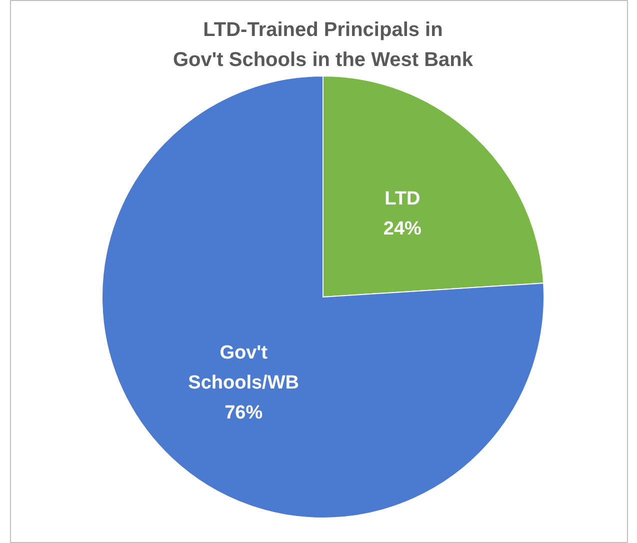 This screenshot has width=637, height=543. What do you see at coordinates (402, 229) in the screenshot?
I see `data-label: 24%` at bounding box center [402, 229].